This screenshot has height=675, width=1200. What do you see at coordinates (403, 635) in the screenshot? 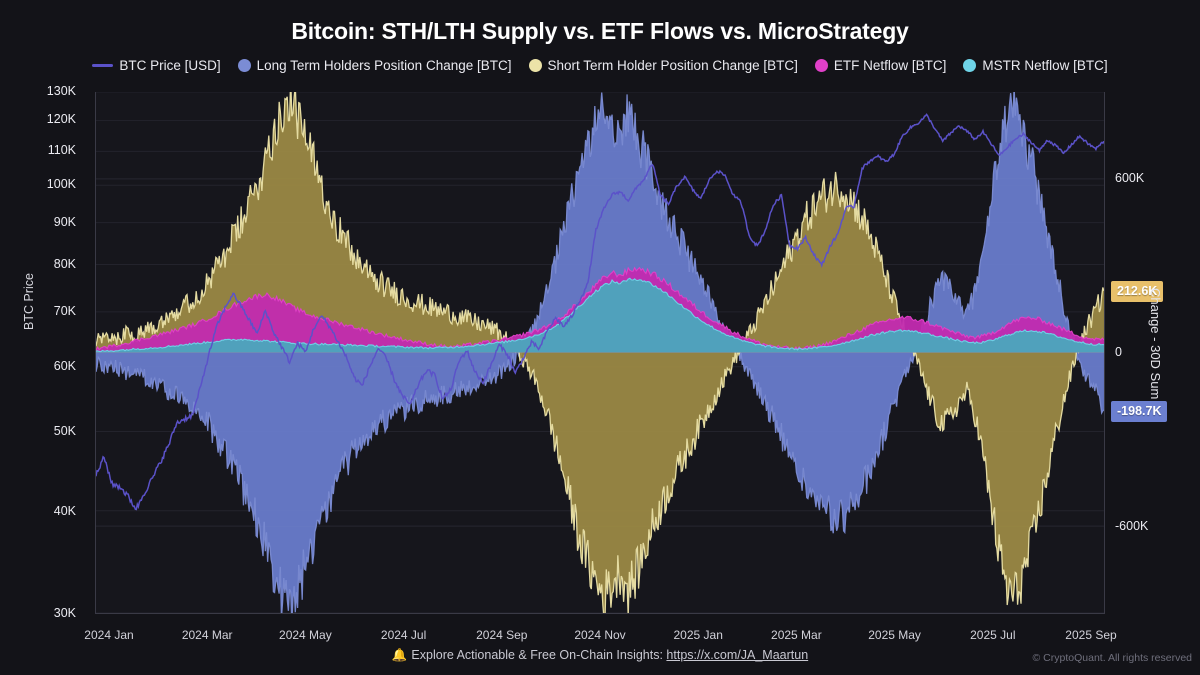
I see `x-axis-tick: 2024 Jul` at bounding box center [403, 635].